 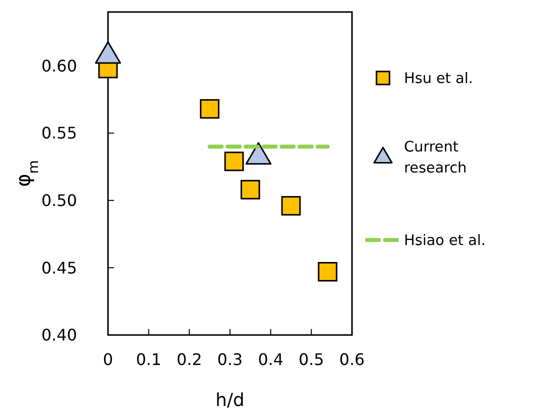 What do you see at coordinates (59, 335) in the screenshot?
I see `y-tick-label: 0.40` at bounding box center [59, 335].